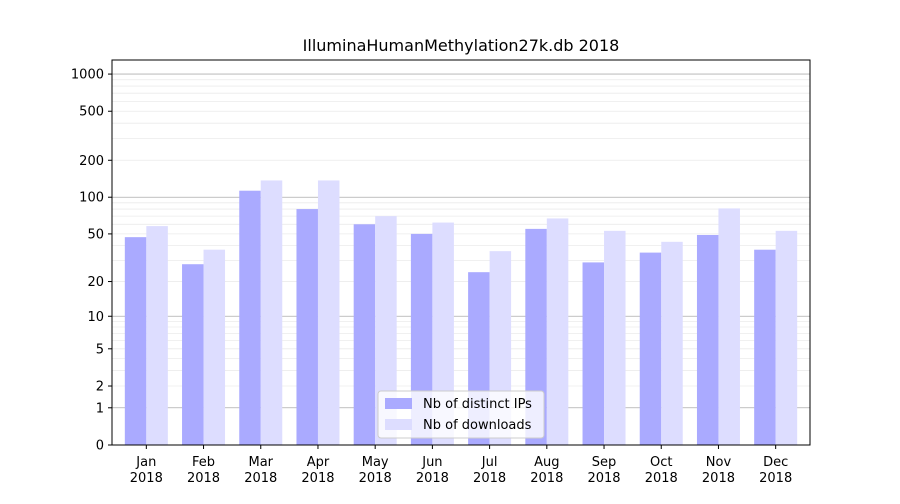 The image size is (900, 504). Describe the element at coordinates (546, 470) in the screenshot. I see `x-tick-label: Aug 2018` at that location.